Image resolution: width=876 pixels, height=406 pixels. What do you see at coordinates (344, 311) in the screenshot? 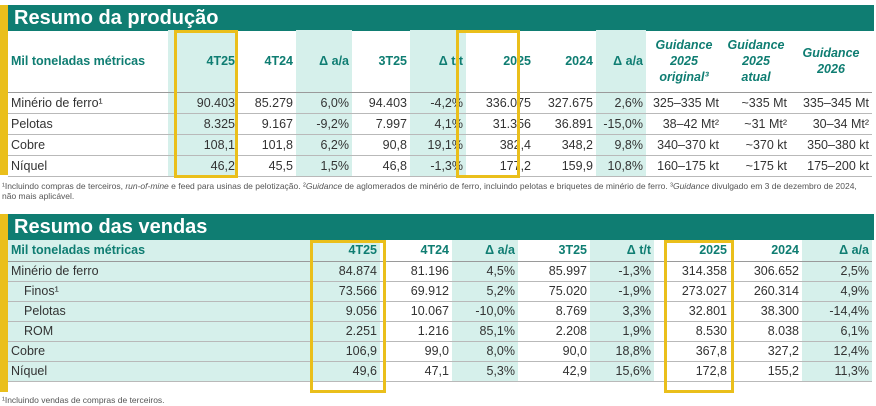
I see `table-cell: 9.056` at bounding box center [344, 311].